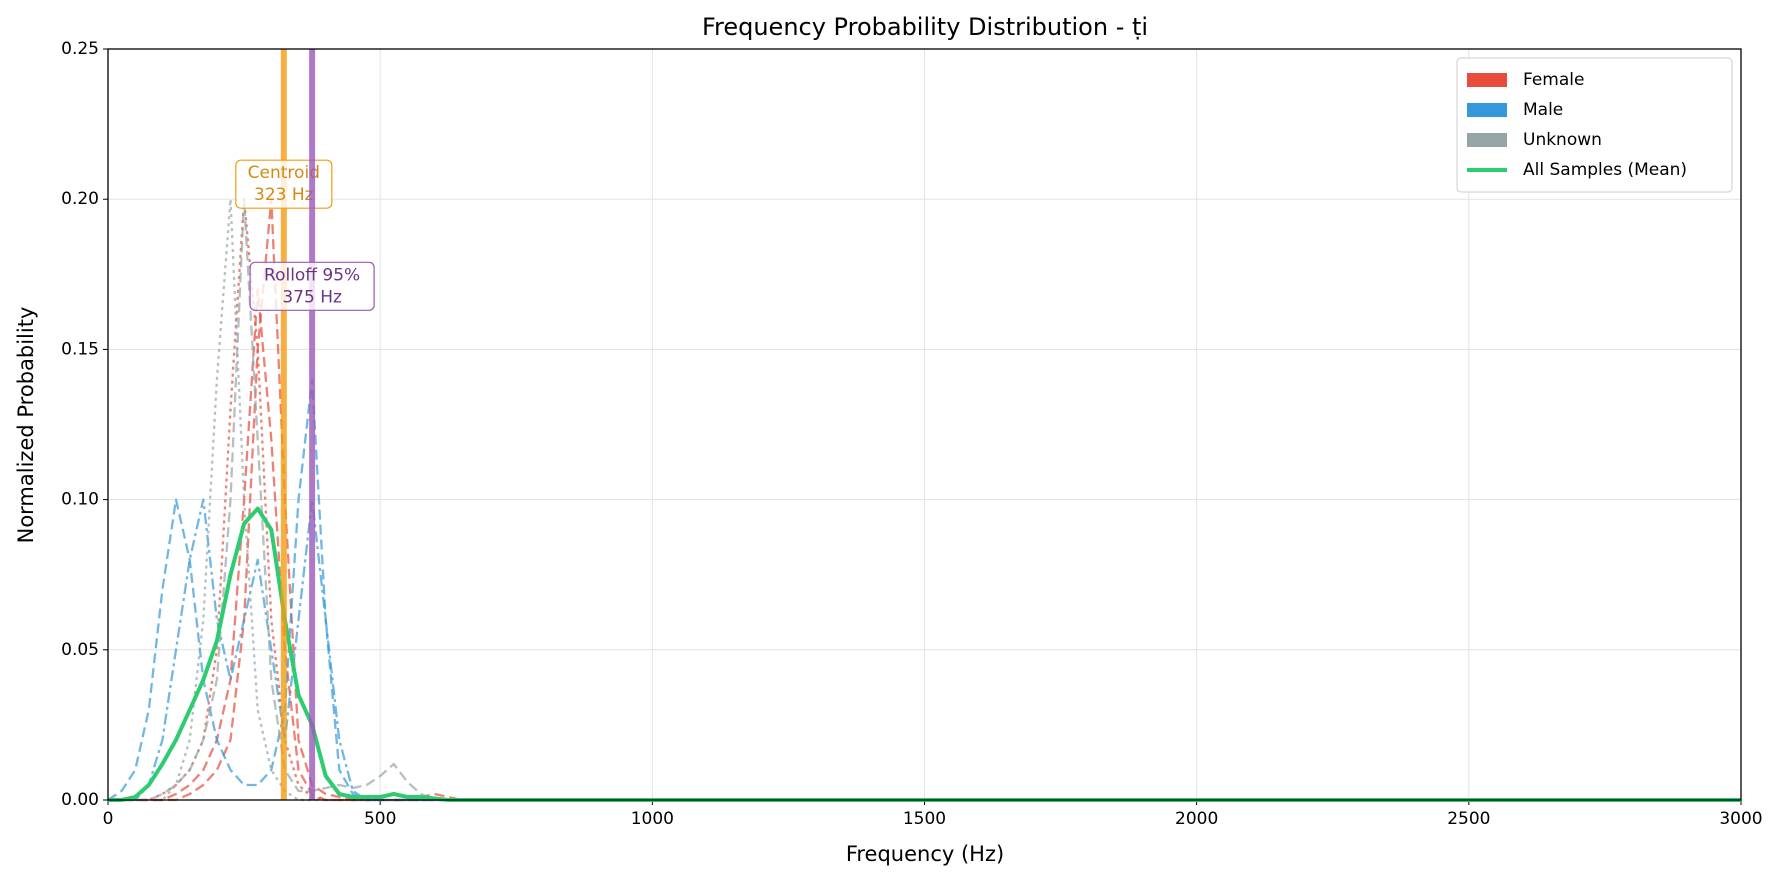 This screenshot has height=882, width=1783. I want to click on x-tick-label: 1000, so click(652, 819).